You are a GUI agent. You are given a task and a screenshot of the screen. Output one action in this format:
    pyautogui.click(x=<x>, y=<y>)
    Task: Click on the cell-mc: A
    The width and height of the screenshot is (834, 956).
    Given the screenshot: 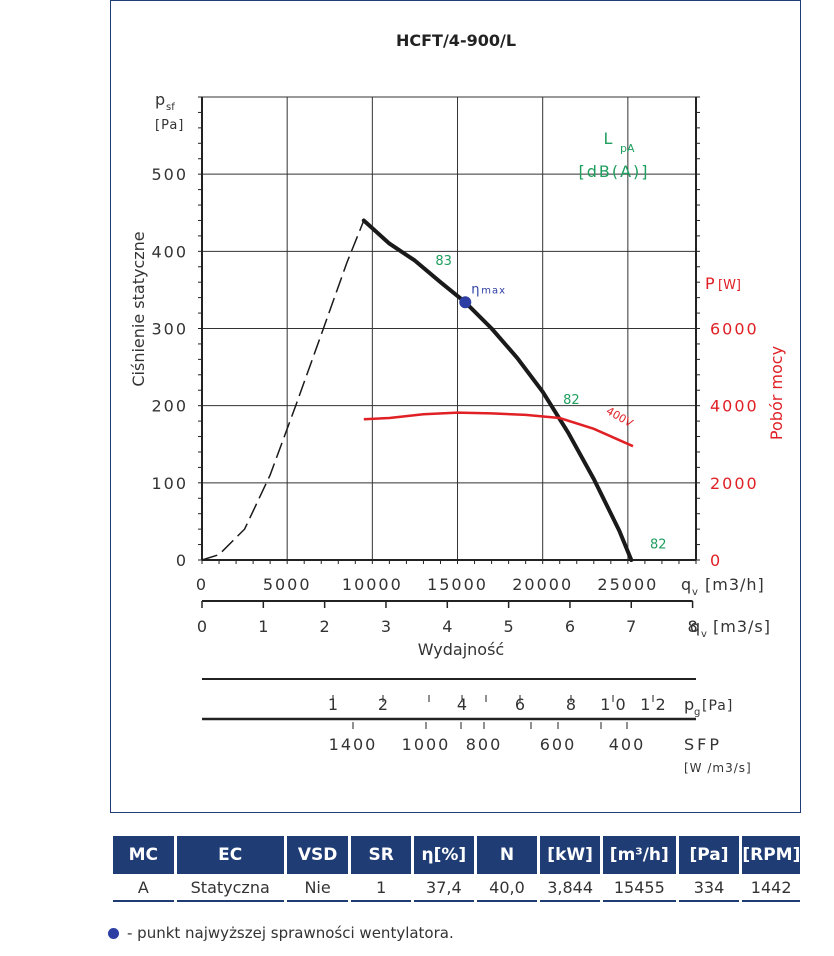 What is the action you would take?
    pyautogui.click(x=143, y=888)
    